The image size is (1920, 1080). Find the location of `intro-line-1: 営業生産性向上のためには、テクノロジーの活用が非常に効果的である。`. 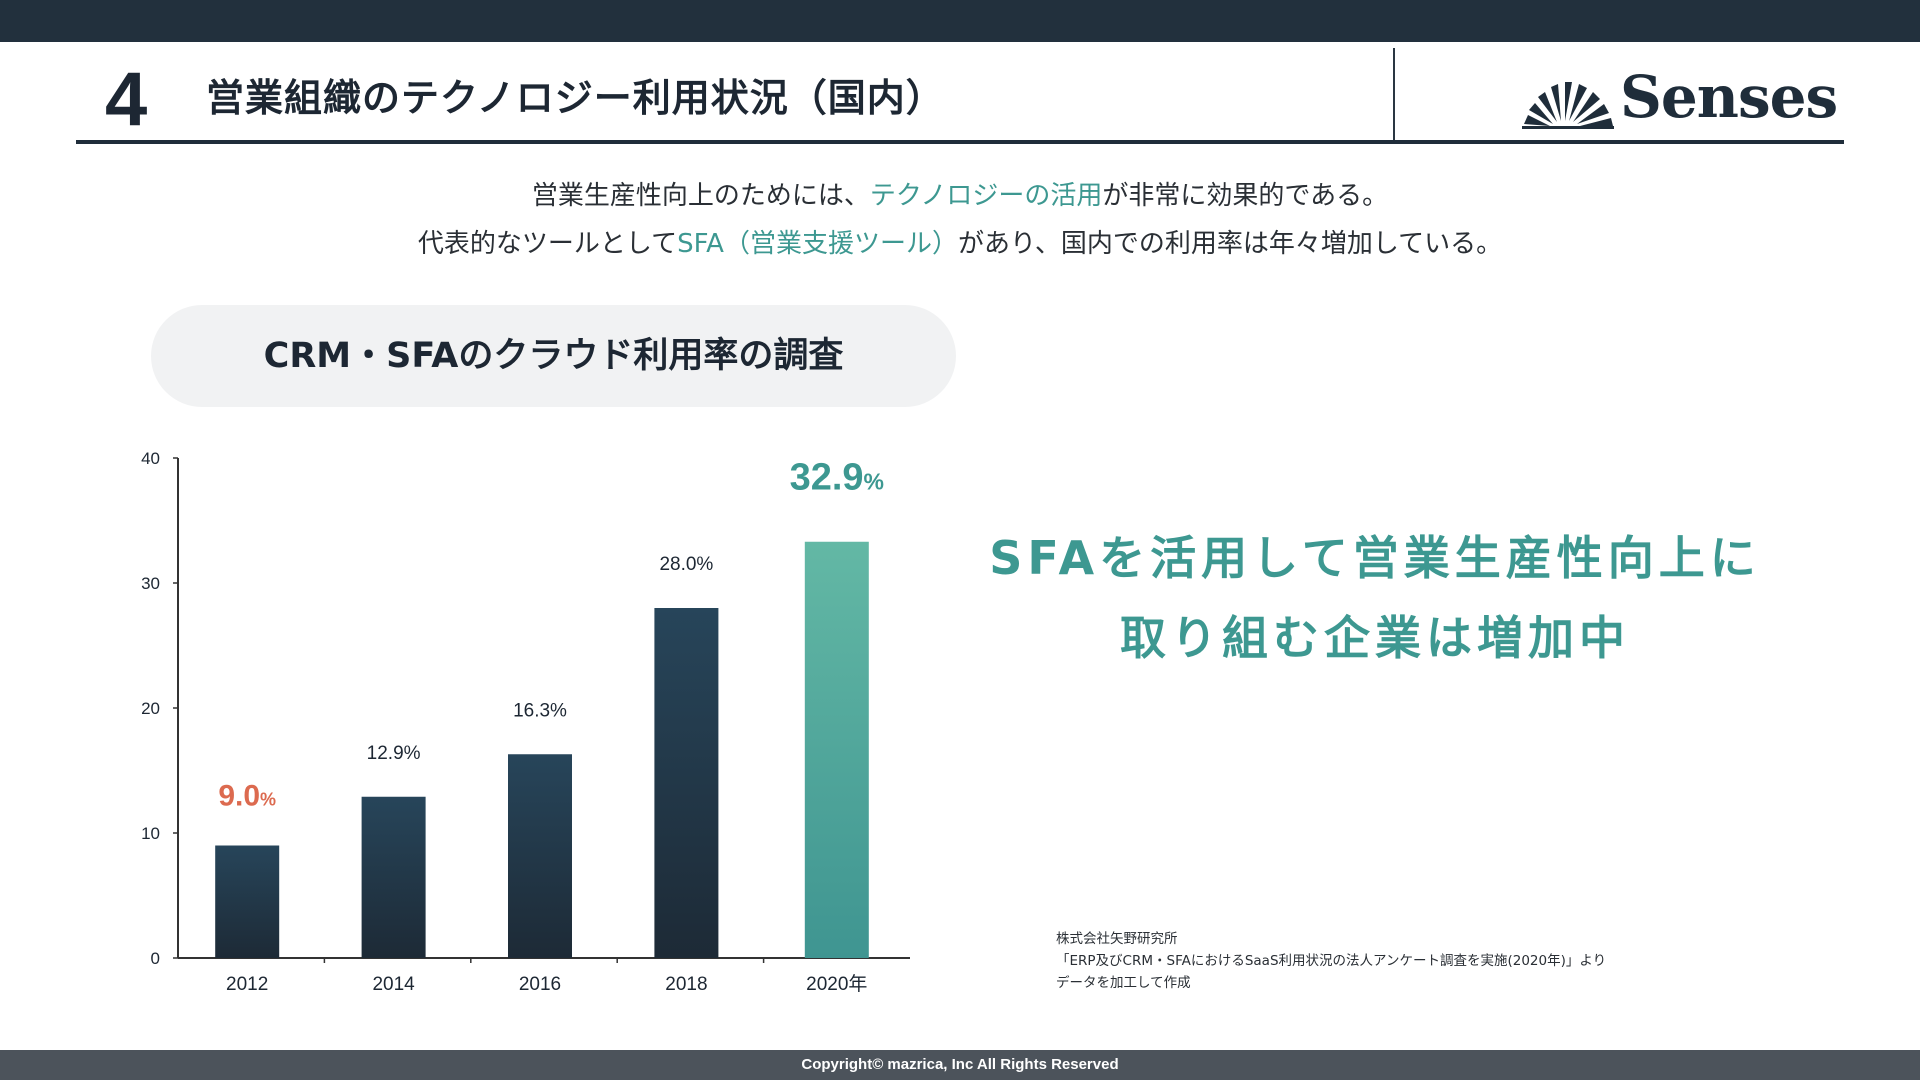

intro-line-1: 営業生産性向上のためには、テクノロジーの活用が非常に効果的である。 is located at coordinates (960, 196).